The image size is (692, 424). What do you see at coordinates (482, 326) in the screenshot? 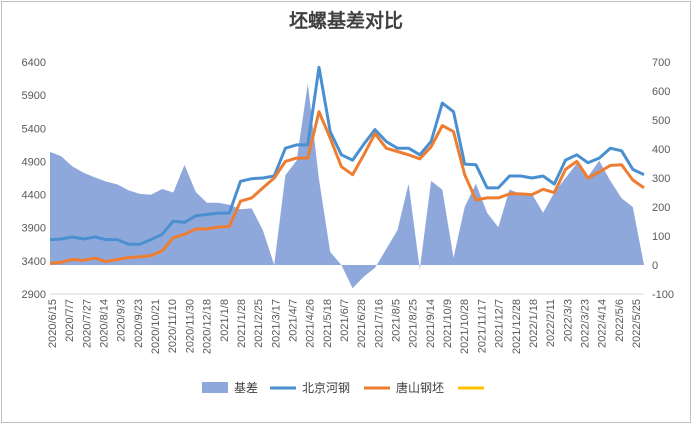
I see `x-tick-label: 2021/11/17` at bounding box center [482, 326].